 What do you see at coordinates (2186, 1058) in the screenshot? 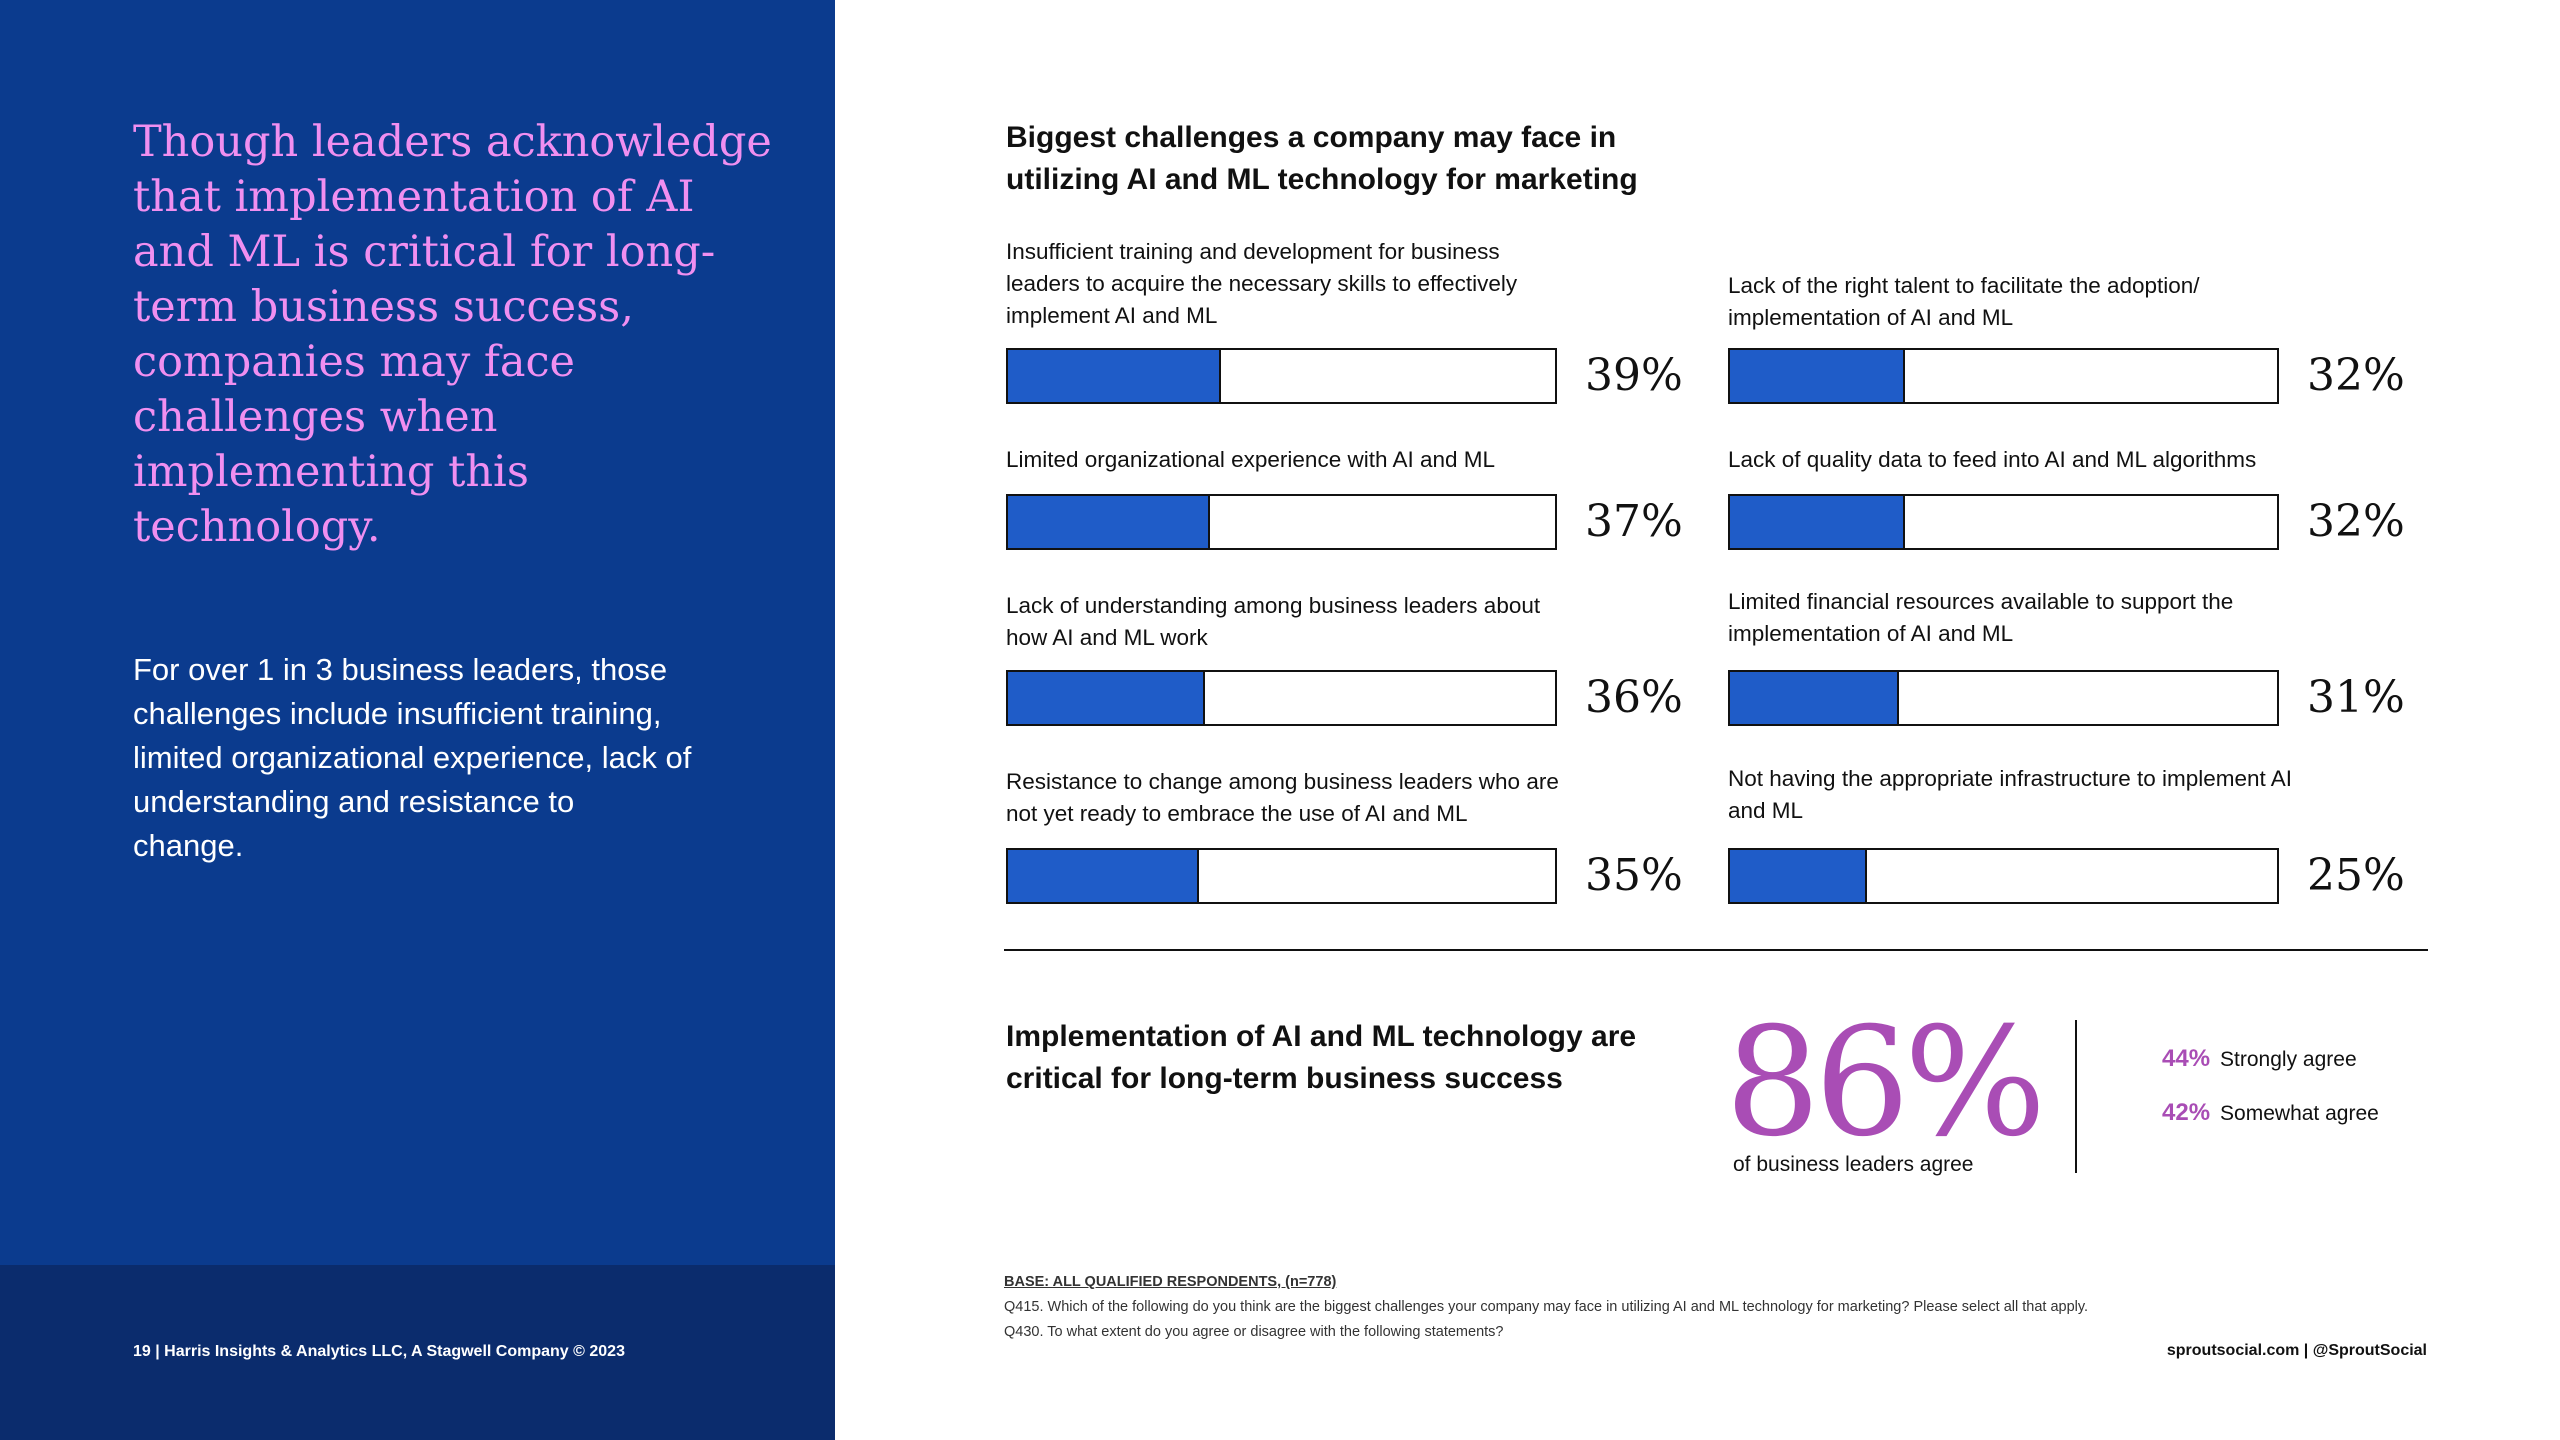
I see `breakdown-pct: 44%` at bounding box center [2186, 1058].